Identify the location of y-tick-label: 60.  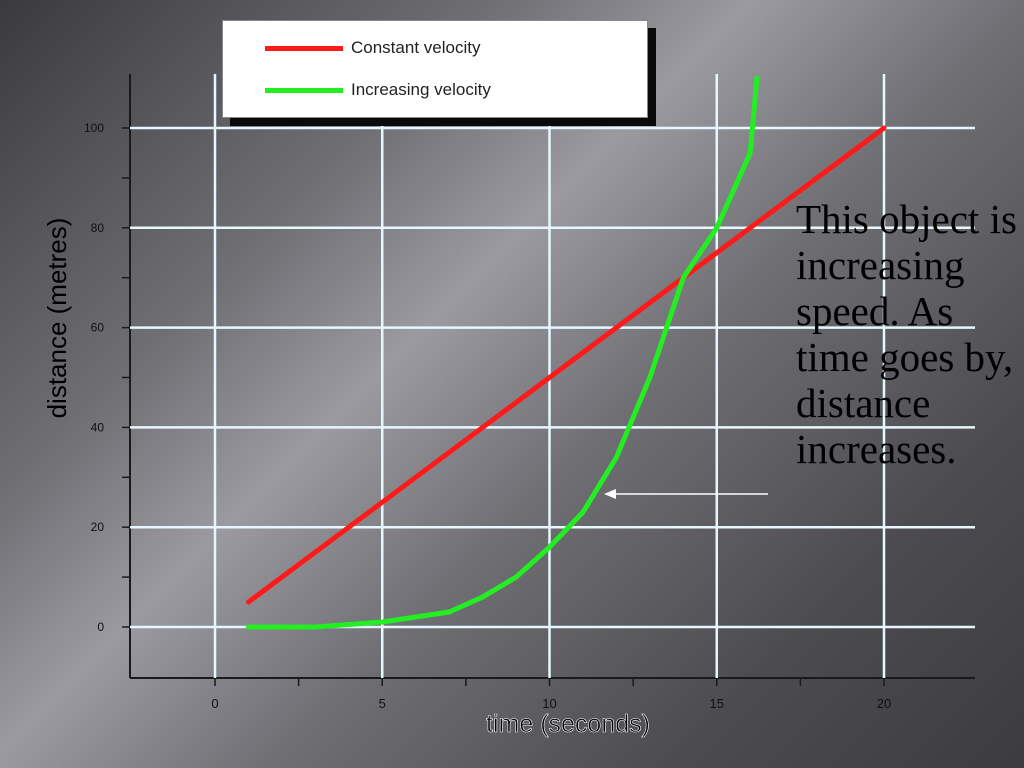
(98, 328).